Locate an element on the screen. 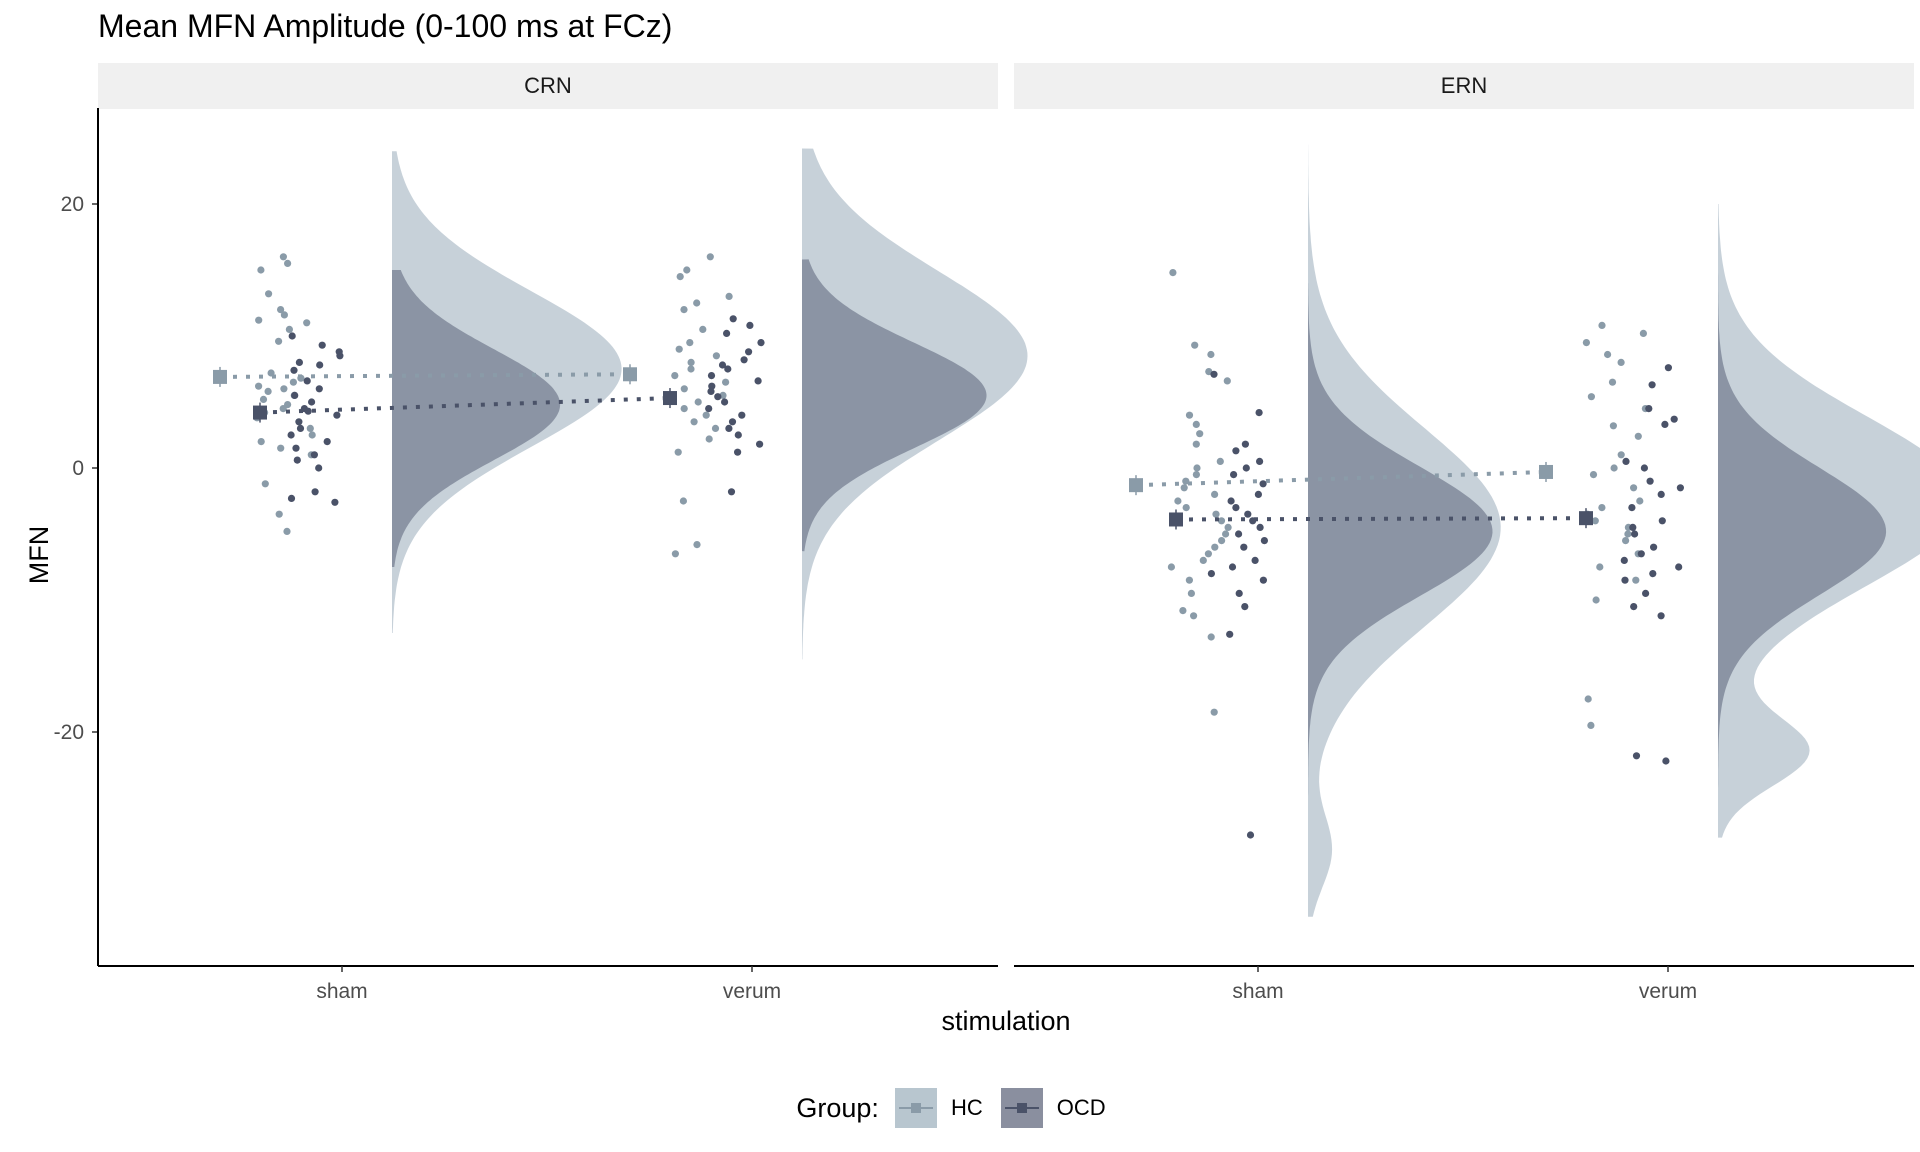  y-axis-title: MFN is located at coordinates (38, 555).